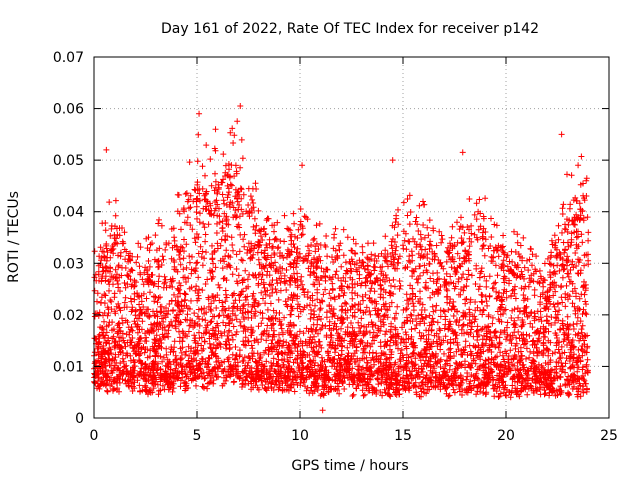 The height and width of the screenshot is (480, 640). Describe the element at coordinates (300, 436) in the screenshot. I see `x-tick-label: 10` at that location.